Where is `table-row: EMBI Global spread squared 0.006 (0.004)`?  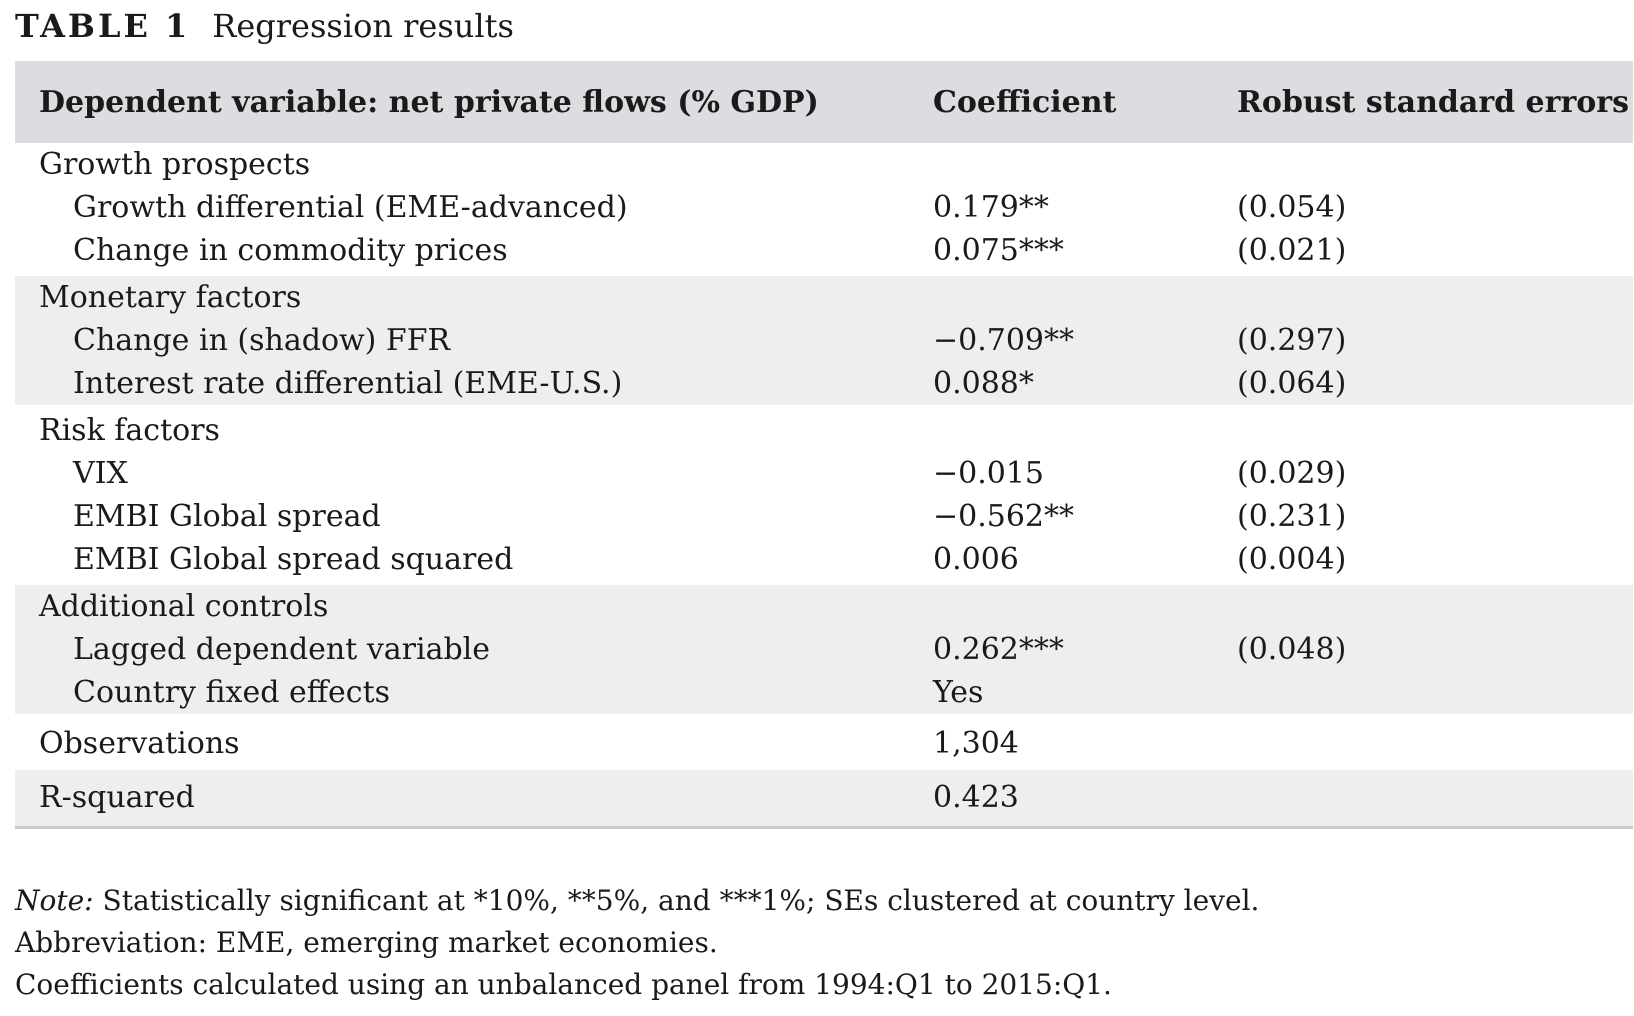 table-row: EMBI Global spread squared 0.006 (0.004) is located at coordinates (824, 560).